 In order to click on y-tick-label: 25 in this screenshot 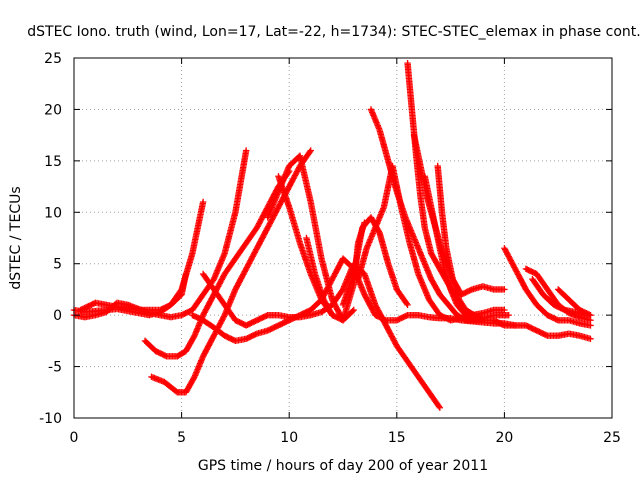, I will do `click(53, 59)`.